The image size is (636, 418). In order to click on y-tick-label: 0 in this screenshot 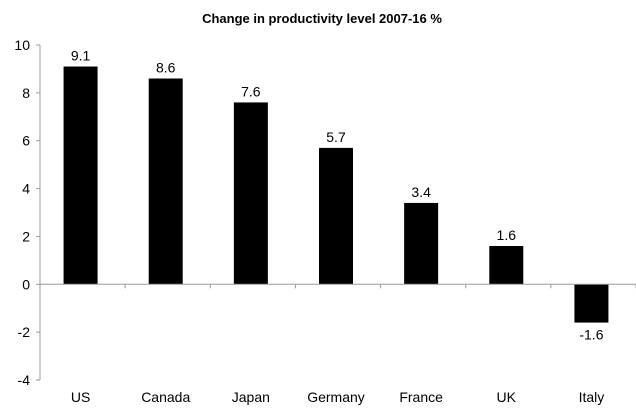, I will do `click(26, 284)`.